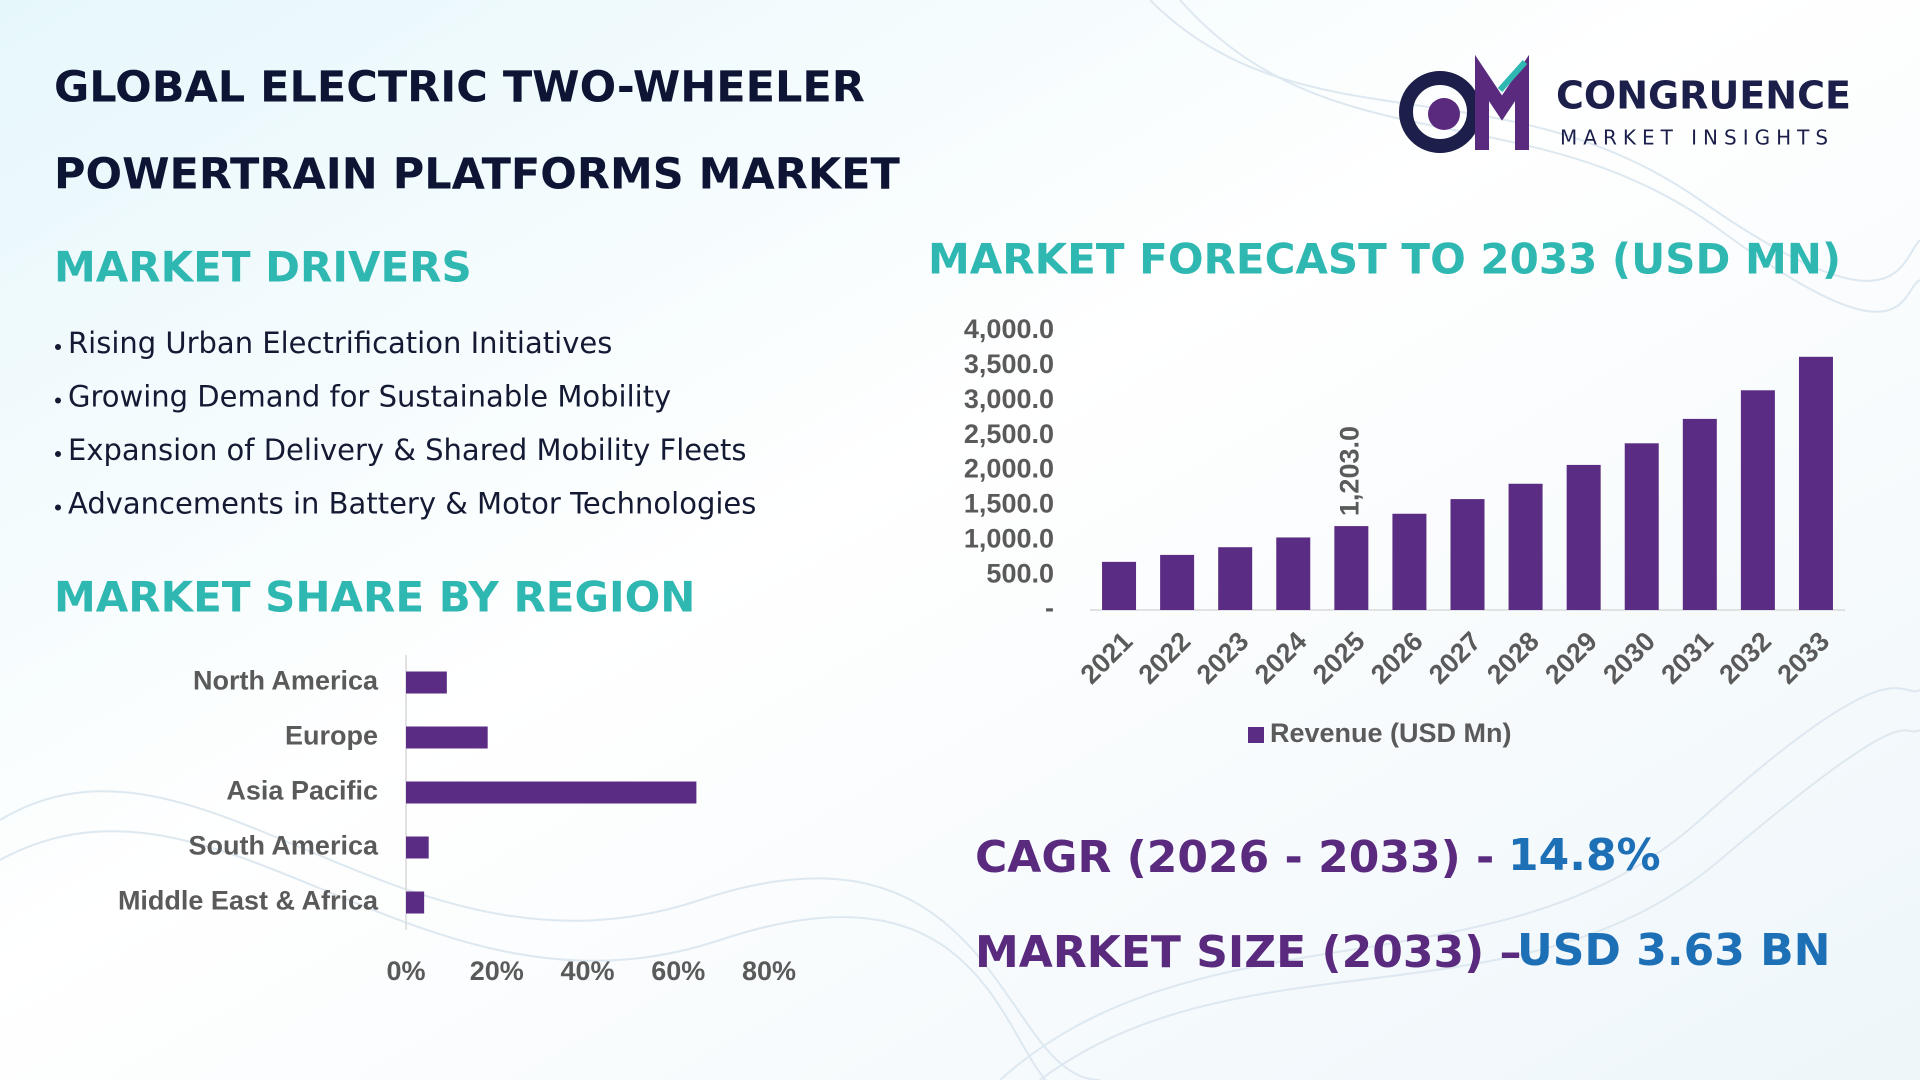 This screenshot has height=1080, width=1920. I want to click on kpi-label: MARKET SIZE (2033) –, so click(1248, 952).